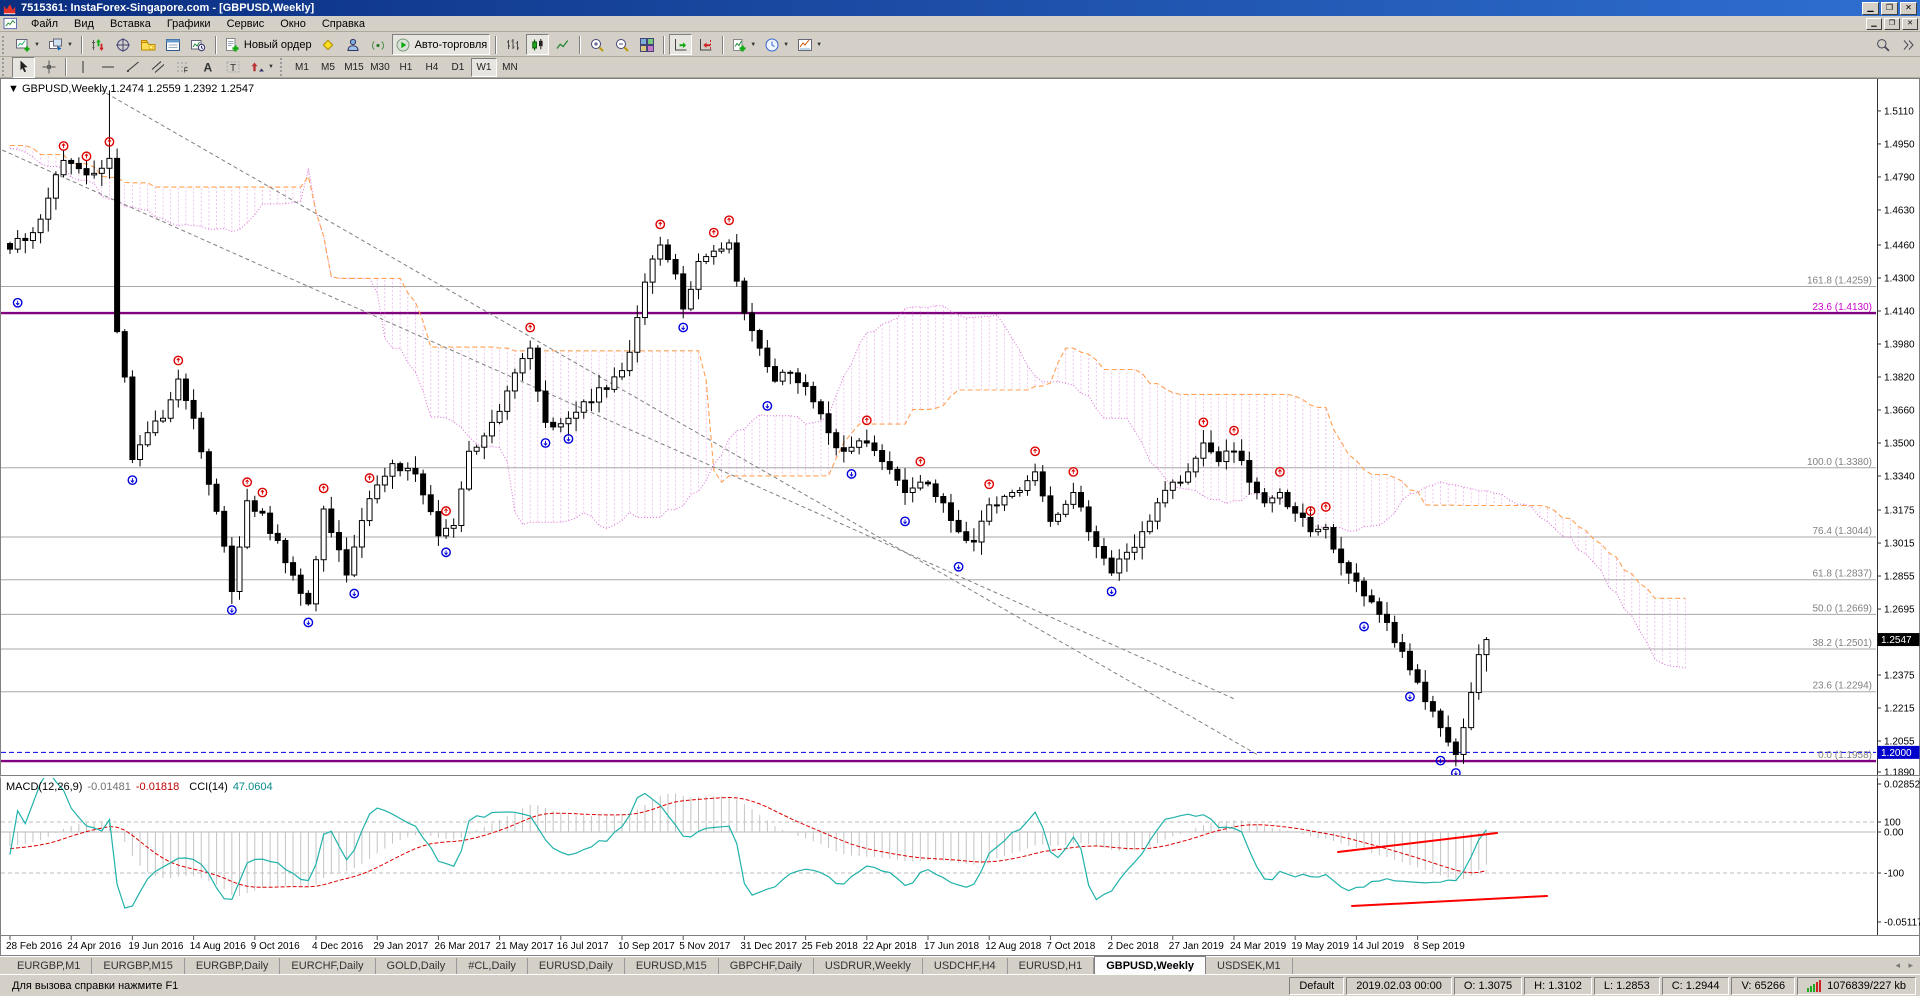 This screenshot has height=996, width=1920. What do you see at coordinates (621, 44) in the screenshot?
I see `zoom-out-button` at bounding box center [621, 44].